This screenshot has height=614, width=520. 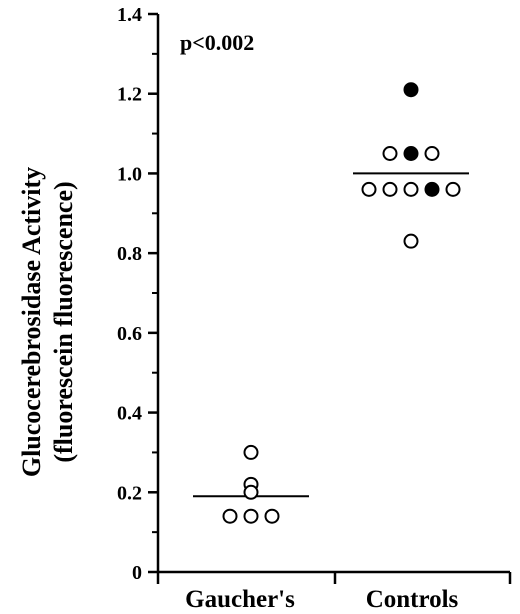 I want to click on y-tick-label: 0.8, so click(x=129, y=254).